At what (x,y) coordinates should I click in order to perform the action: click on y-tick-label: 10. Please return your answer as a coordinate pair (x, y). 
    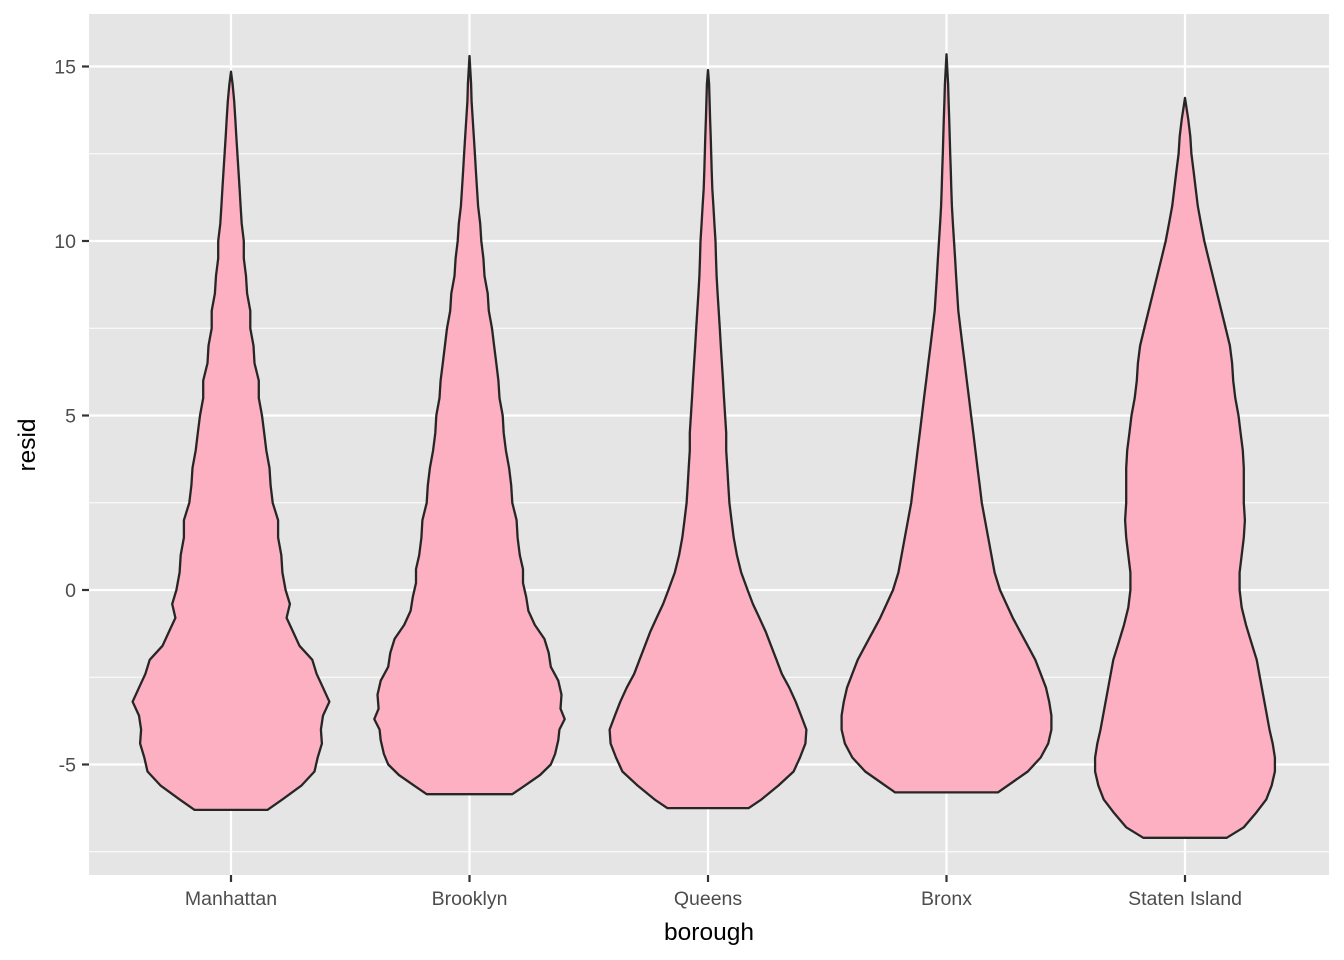
    Looking at the image, I should click on (65, 242).